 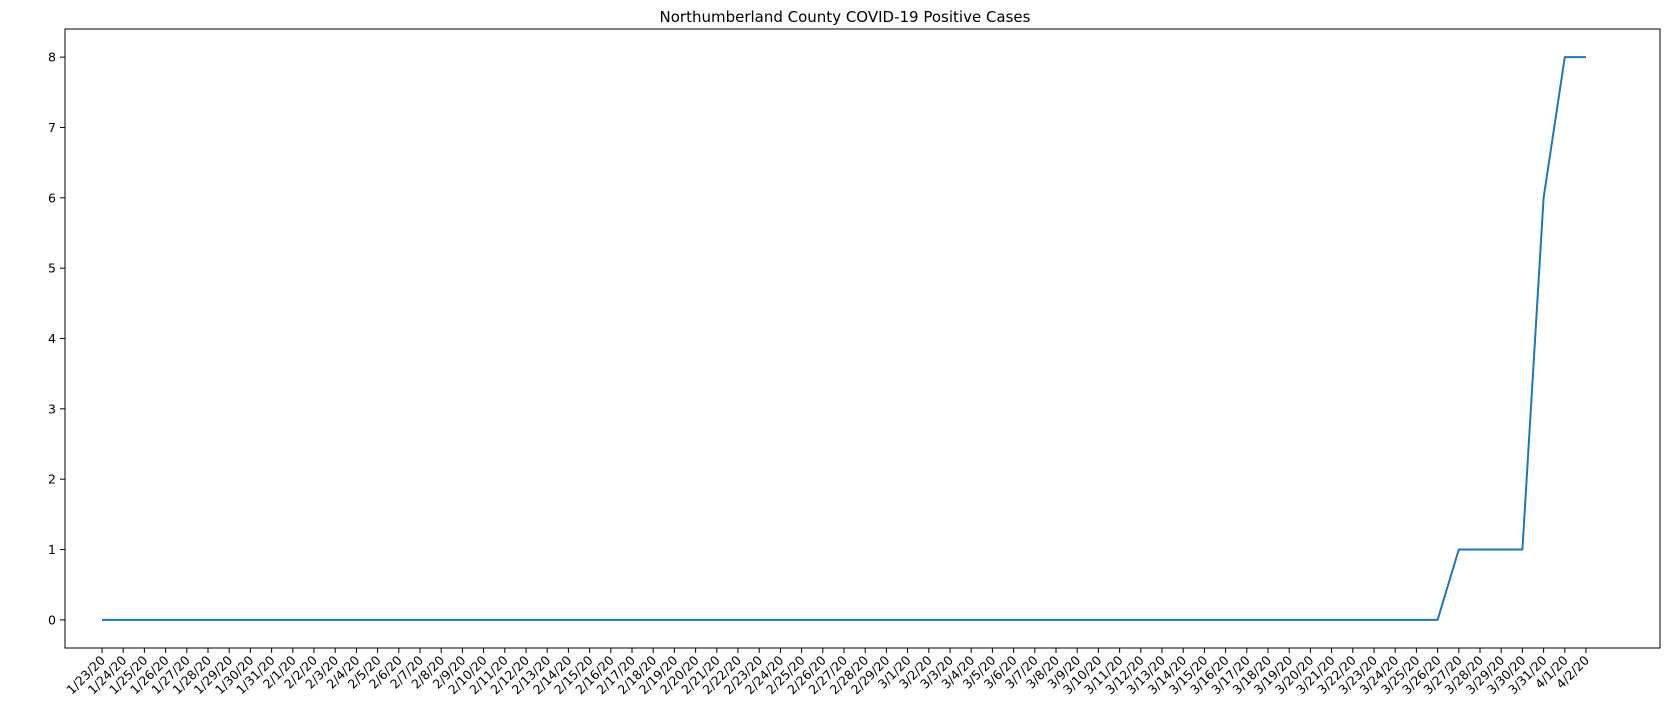 What do you see at coordinates (52, 127) in the screenshot?
I see `y-tick-label: 7` at bounding box center [52, 127].